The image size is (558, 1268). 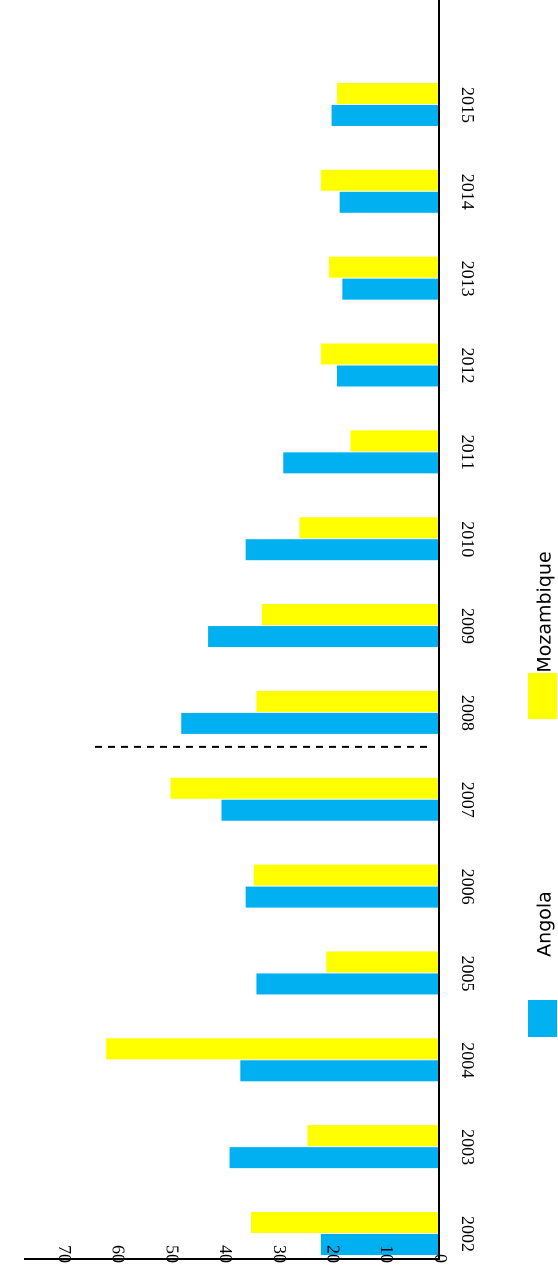 What do you see at coordinates (468, 973) in the screenshot?
I see `category-label-2005: 2005` at bounding box center [468, 973].